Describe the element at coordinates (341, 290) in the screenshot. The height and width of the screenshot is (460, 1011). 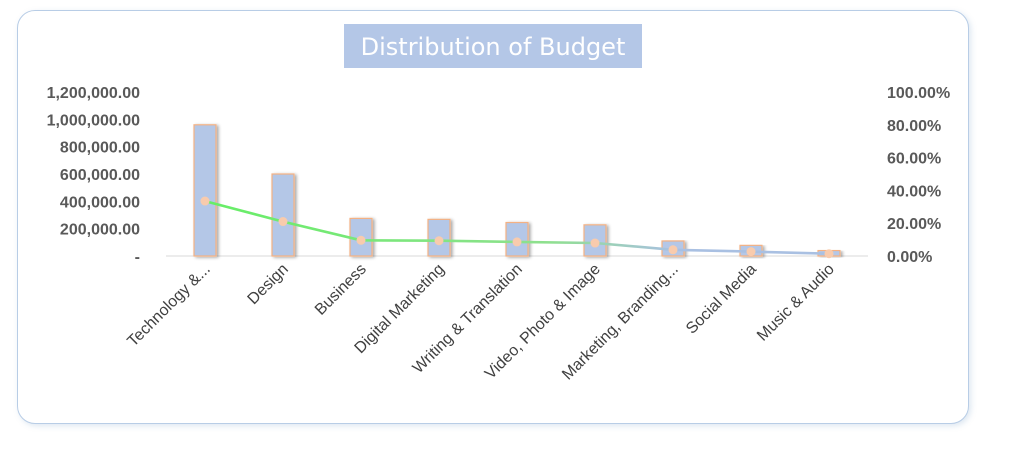
I see `x-tick-label: Business` at that location.